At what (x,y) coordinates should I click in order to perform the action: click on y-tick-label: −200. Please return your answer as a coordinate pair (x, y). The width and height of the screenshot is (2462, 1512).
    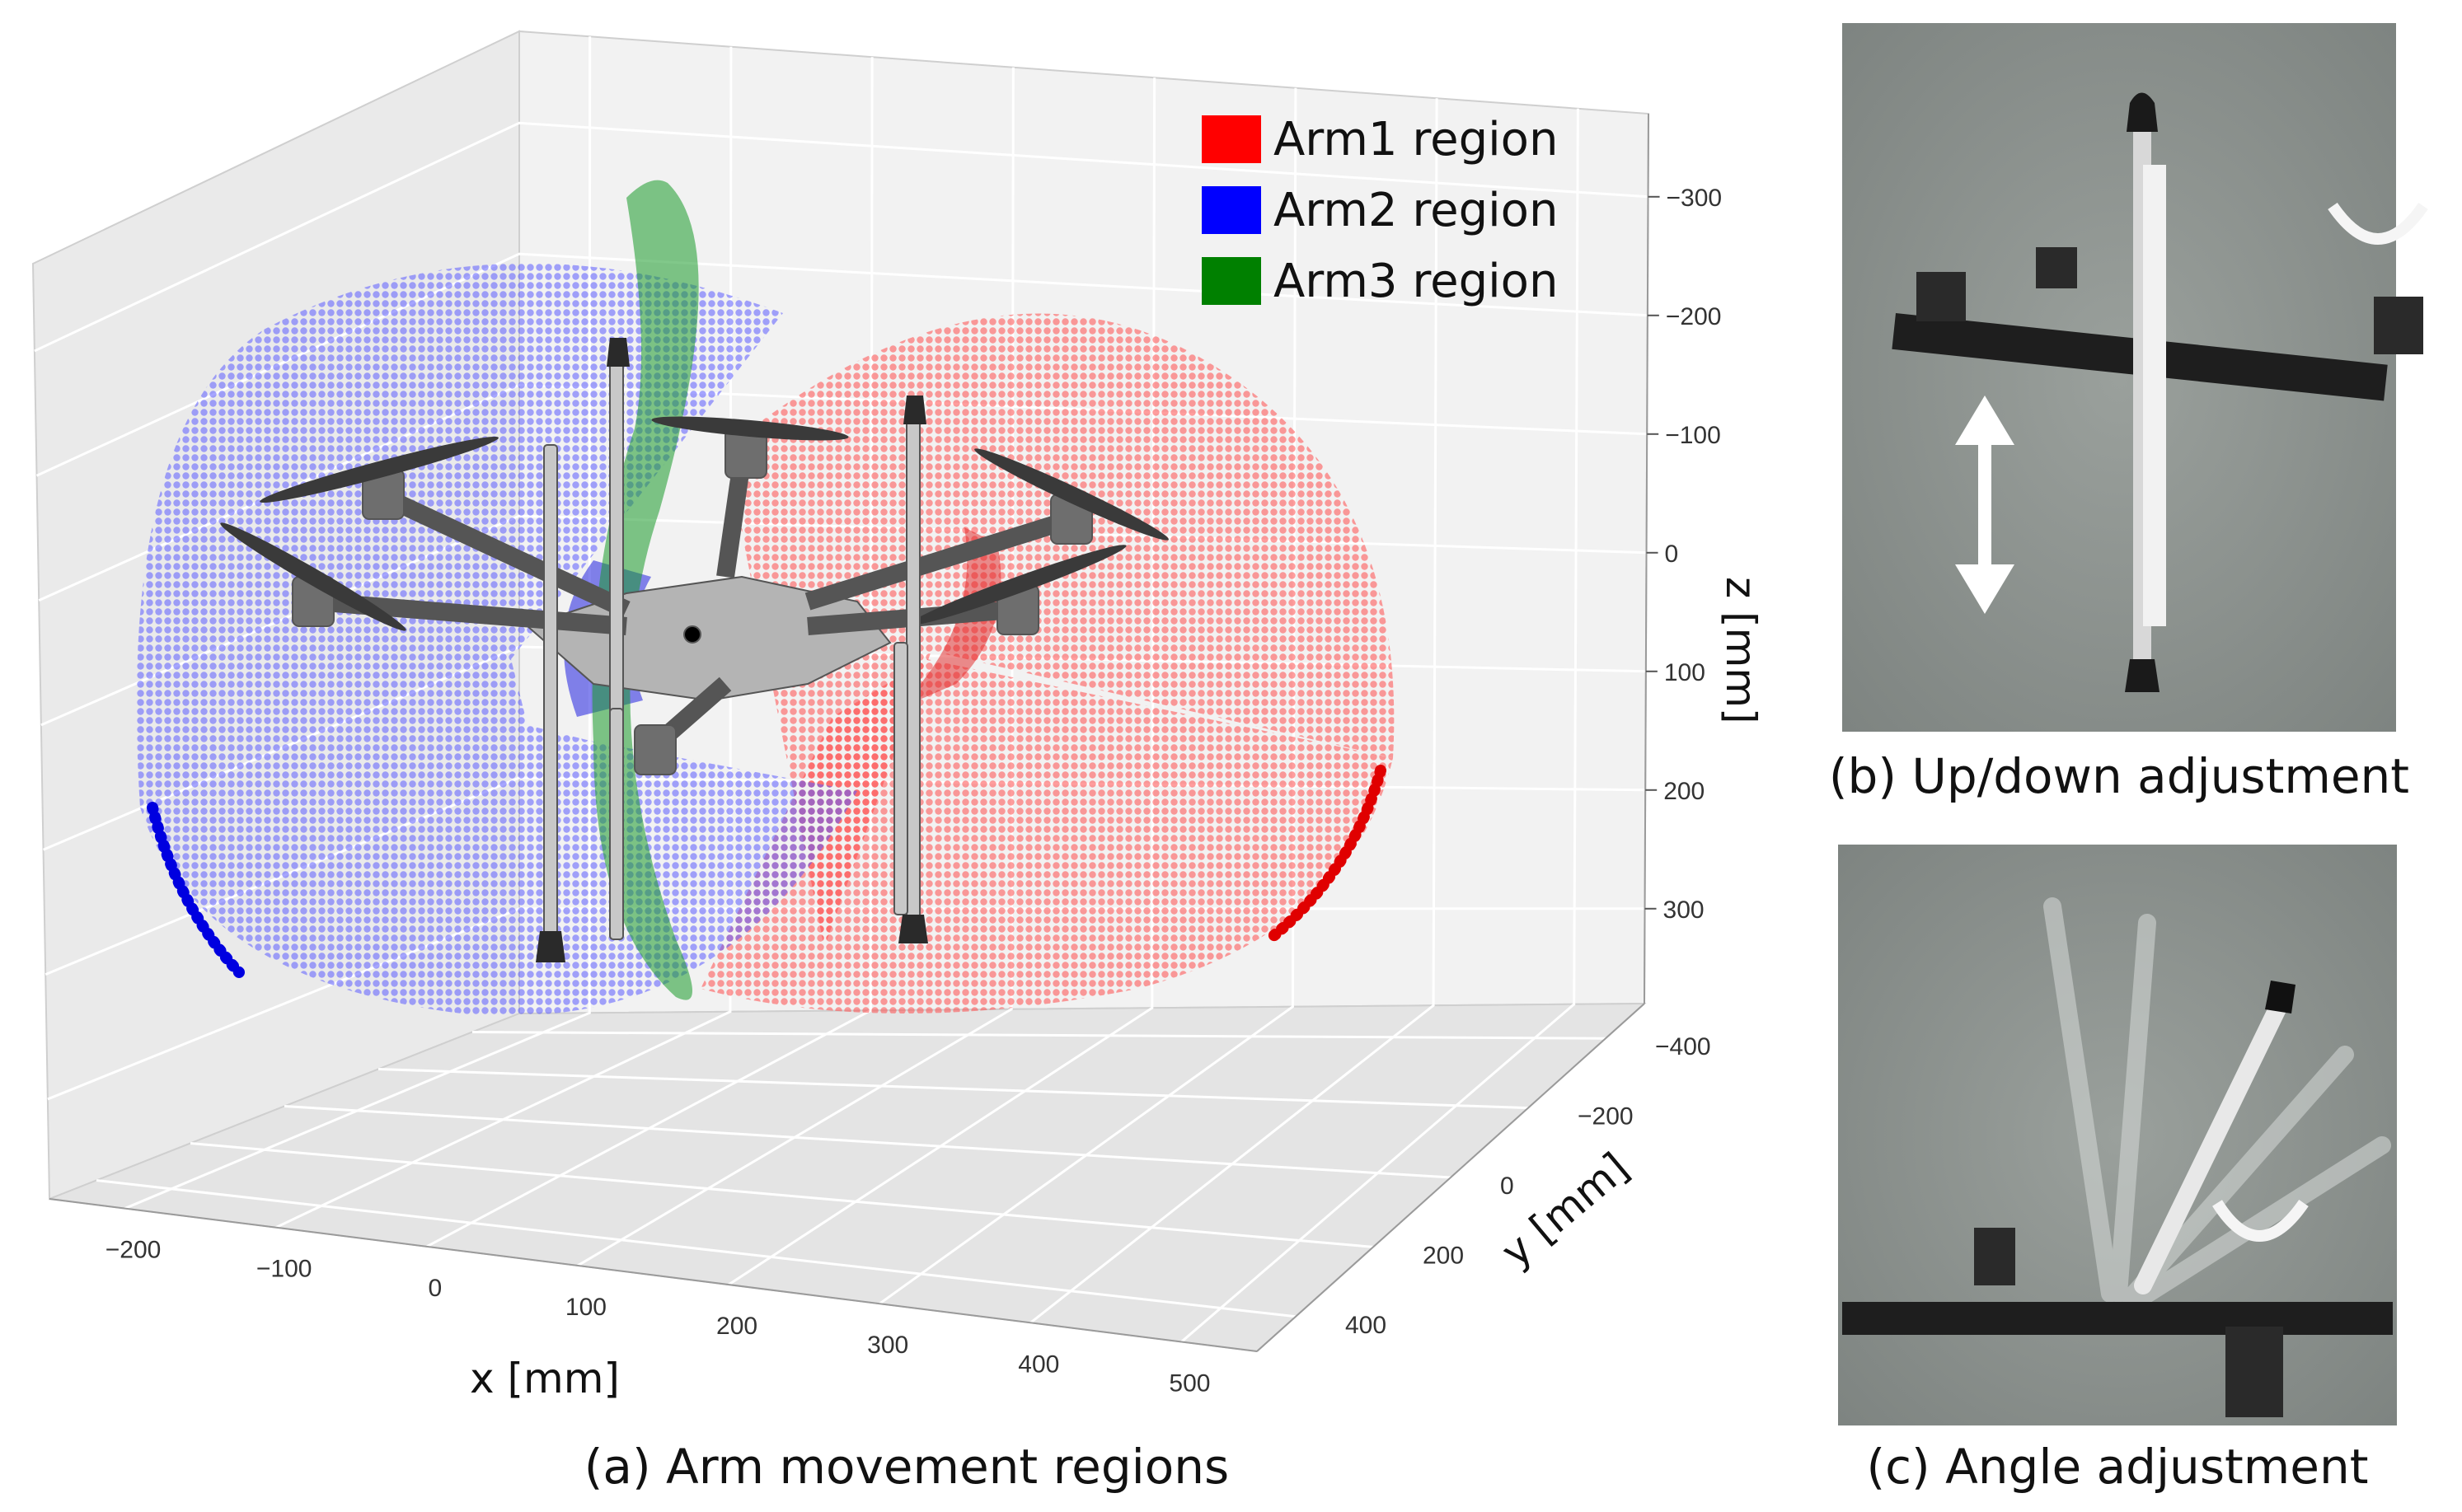
    Looking at the image, I should click on (1606, 1116).